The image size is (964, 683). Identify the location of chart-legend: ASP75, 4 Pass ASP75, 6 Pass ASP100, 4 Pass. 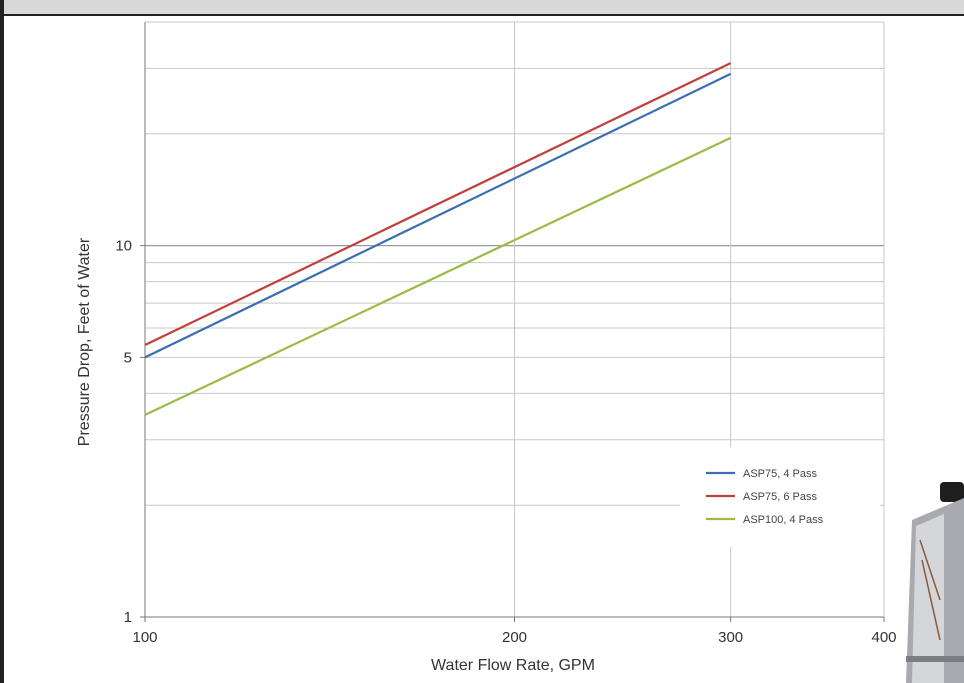
(780, 497).